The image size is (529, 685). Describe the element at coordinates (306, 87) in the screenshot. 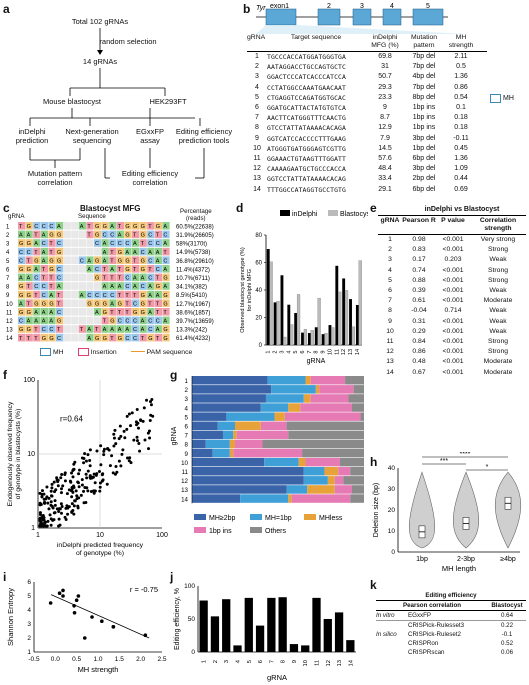

I see `grna-seq: CCTATGGCCAAATGAACAAT` at that location.